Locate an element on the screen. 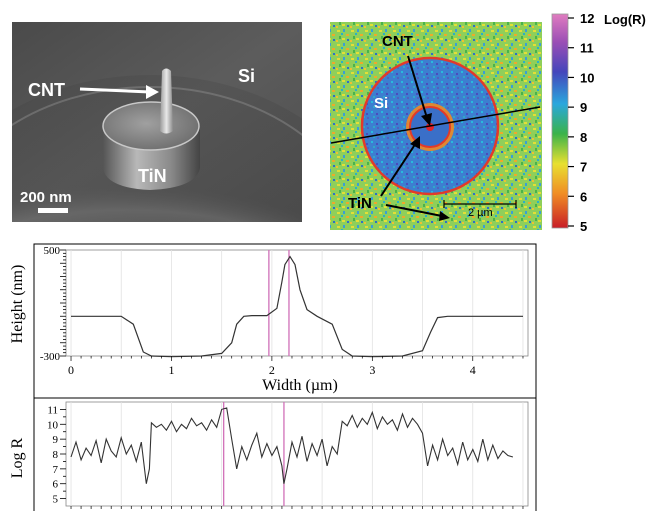 The image size is (647, 511). logr-ytick-label: 5 is located at coordinates (56, 500).